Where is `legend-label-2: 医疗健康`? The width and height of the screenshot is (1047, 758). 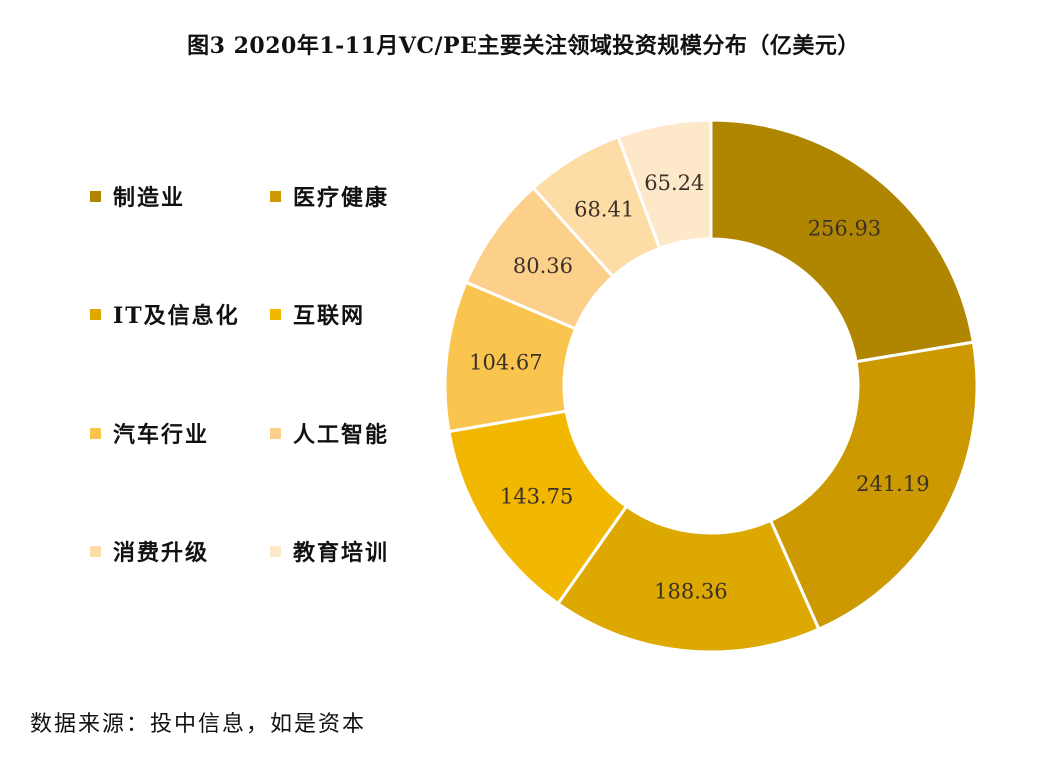 legend-label-2: 医疗健康 is located at coordinates (341, 198).